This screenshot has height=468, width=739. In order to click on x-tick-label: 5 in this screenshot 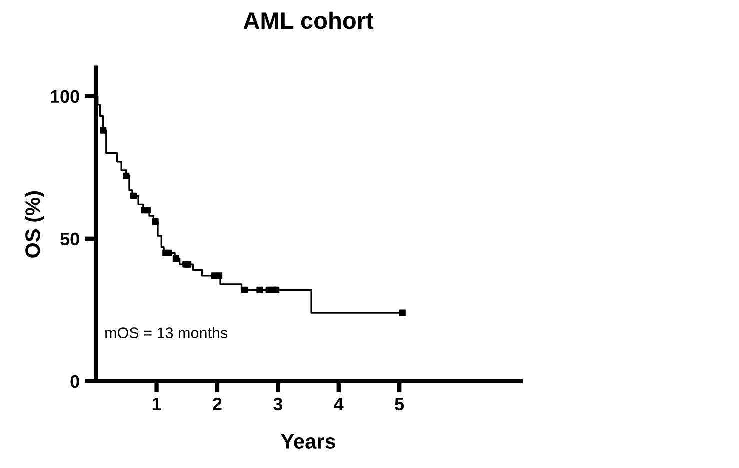, I will do `click(399, 404)`.